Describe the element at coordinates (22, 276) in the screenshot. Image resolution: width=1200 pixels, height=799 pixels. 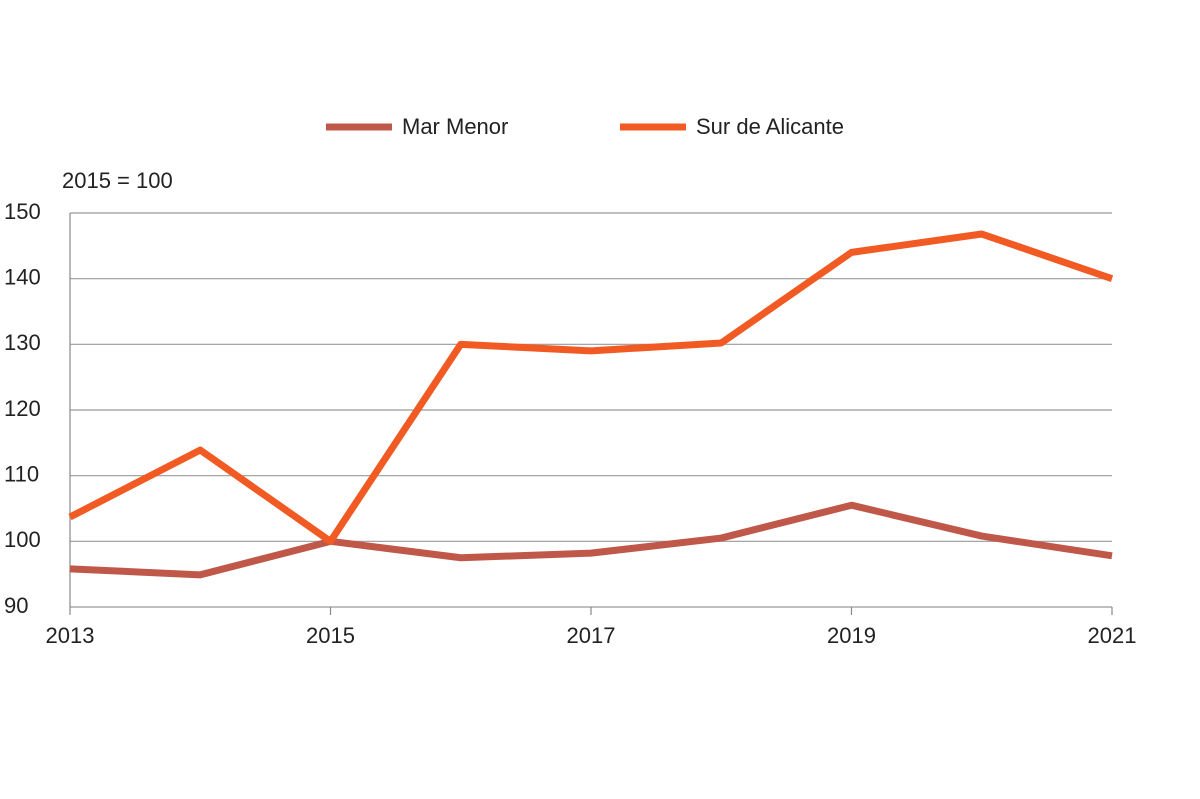
I see `y-tick-label: 140` at that location.